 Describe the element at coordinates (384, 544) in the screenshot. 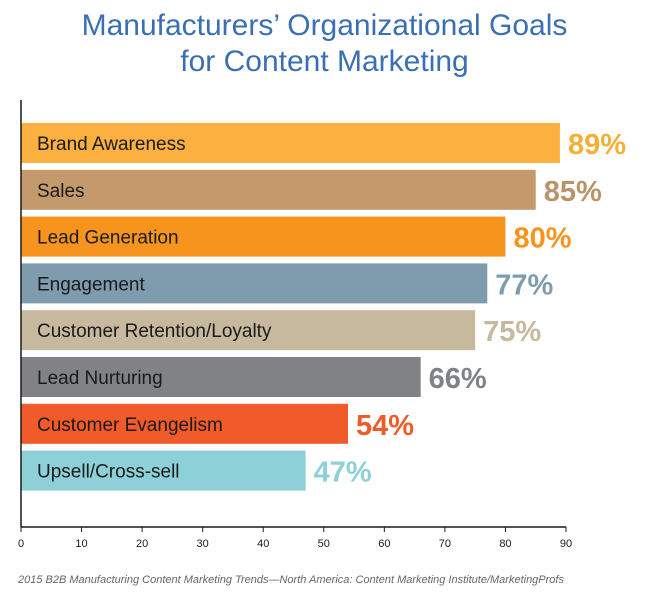

I see `x-tick-label: 60` at that location.